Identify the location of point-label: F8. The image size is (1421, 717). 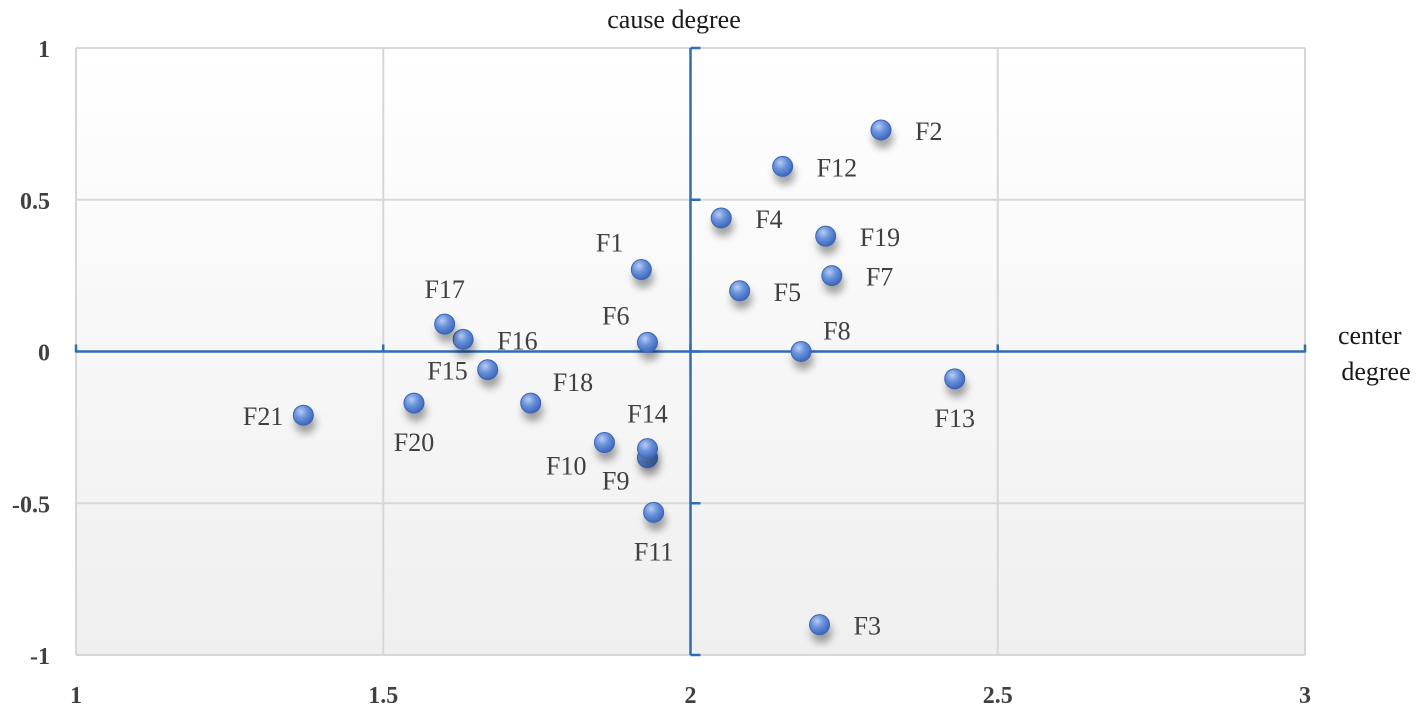
(836, 331).